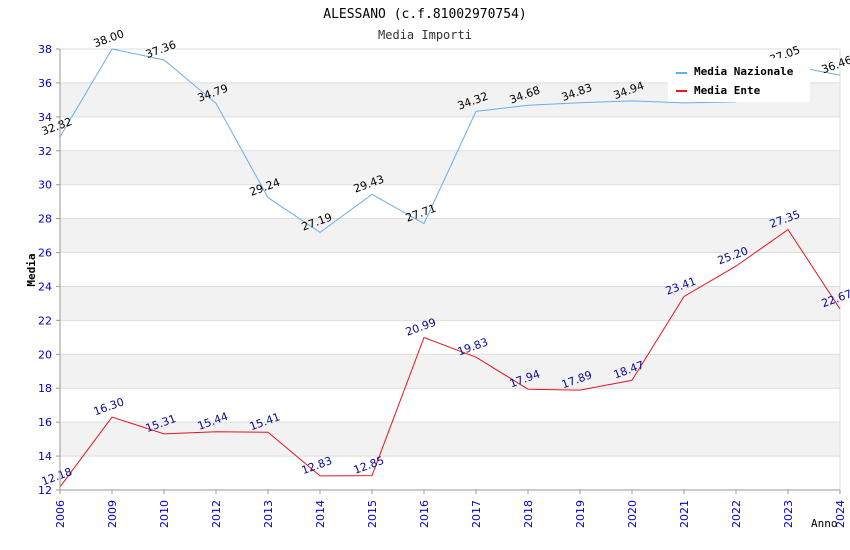 This screenshot has height=550, width=850. What do you see at coordinates (744, 71) in the screenshot?
I see `legend-label-nazionale: Media Nazionale` at bounding box center [744, 71].